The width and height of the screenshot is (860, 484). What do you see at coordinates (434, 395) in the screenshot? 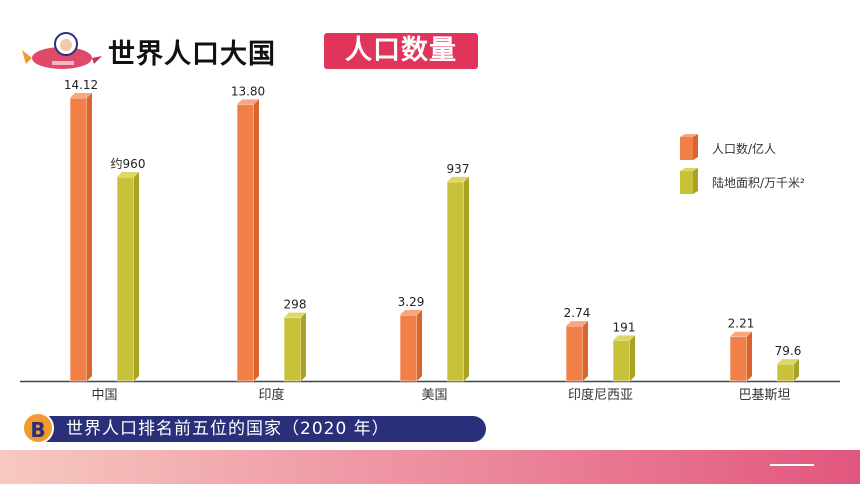
I see `x-tick-label: 美国` at bounding box center [434, 395].